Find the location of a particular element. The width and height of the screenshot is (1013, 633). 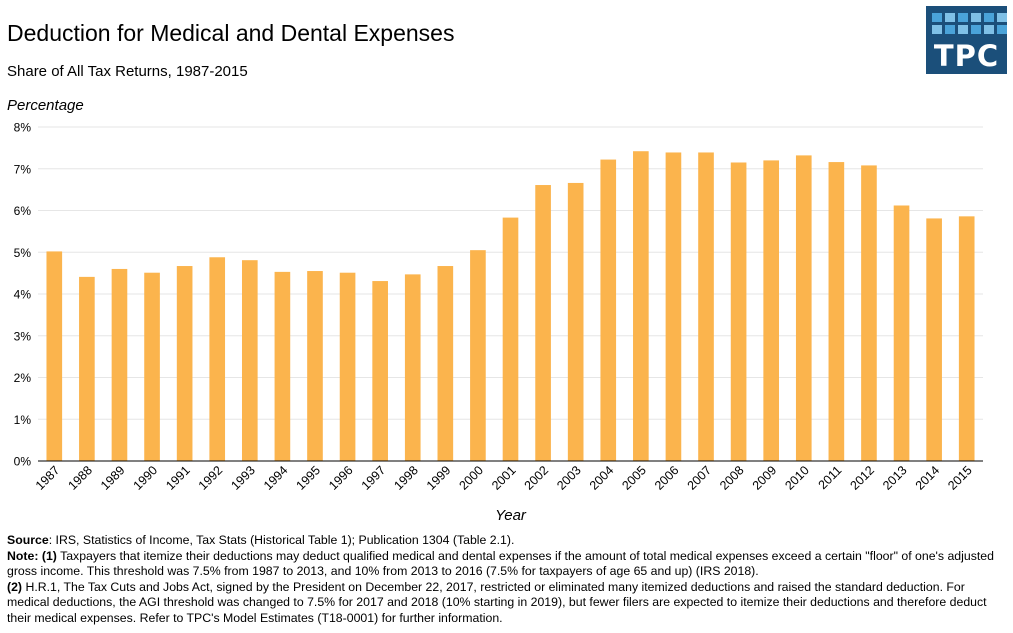

bar-1987 is located at coordinates (54, 356).